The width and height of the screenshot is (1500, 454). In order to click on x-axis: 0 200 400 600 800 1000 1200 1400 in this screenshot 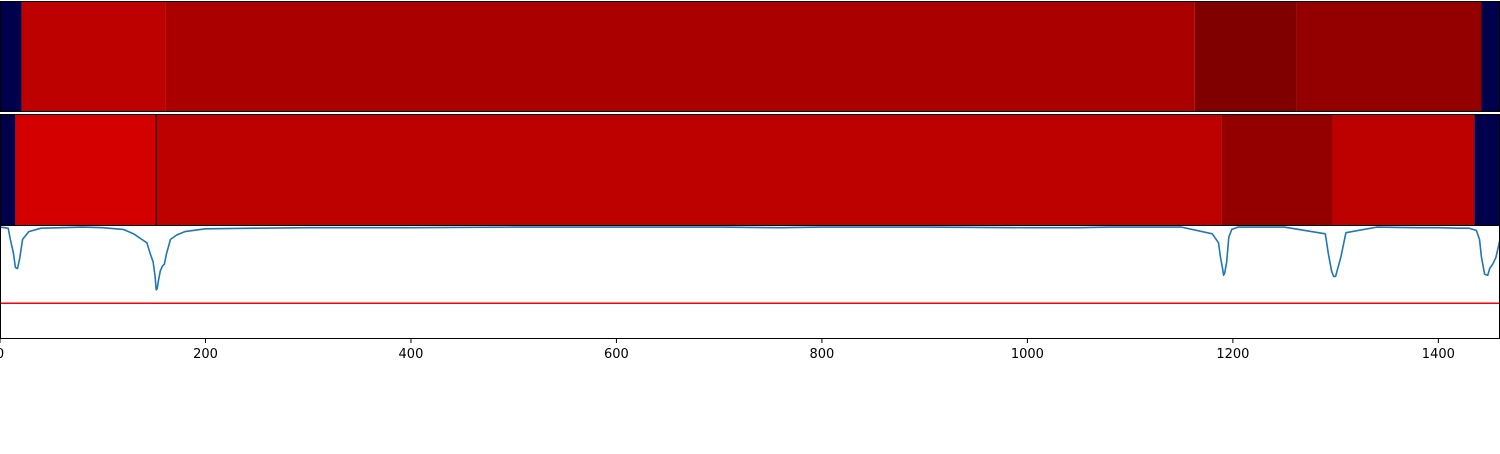, I will do `click(727, 350)`.